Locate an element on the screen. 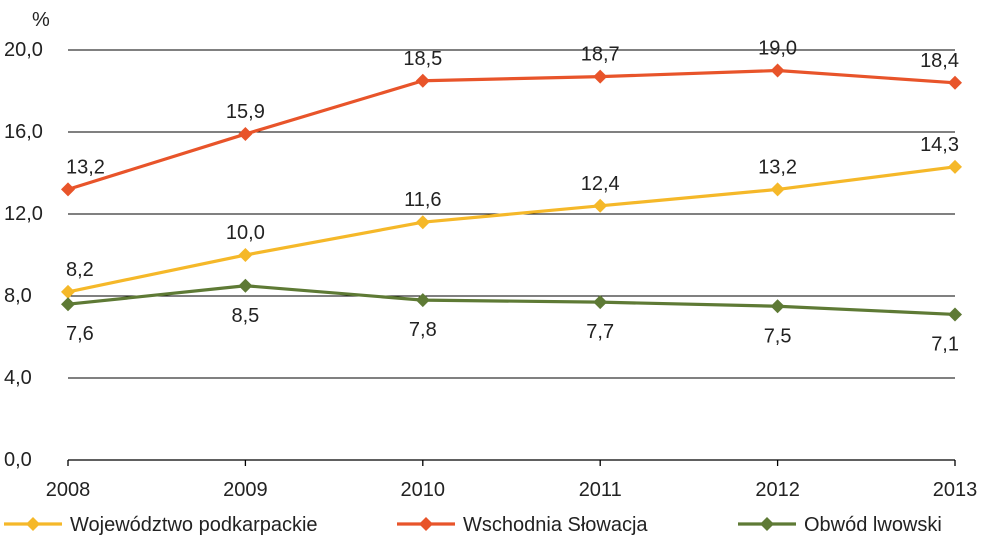 This screenshot has width=982, height=542. y-tick-label: 12,0 is located at coordinates (23, 214).